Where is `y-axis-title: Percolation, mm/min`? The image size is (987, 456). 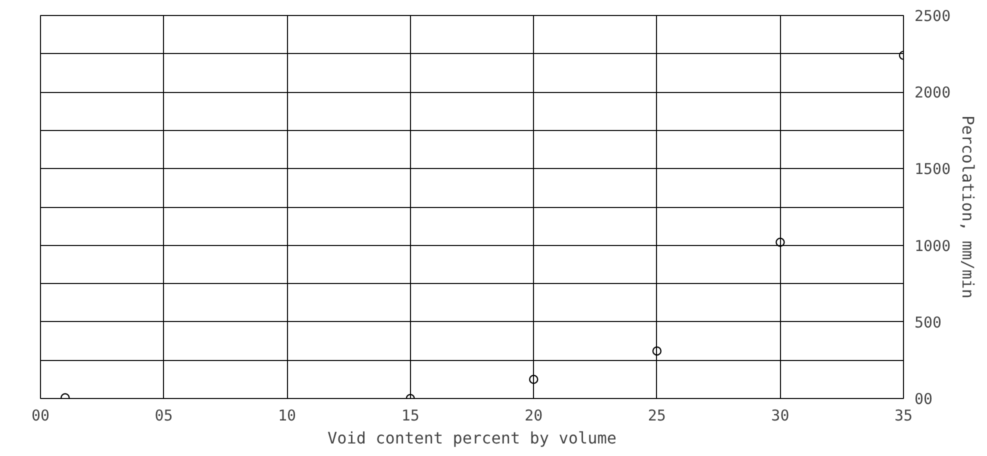 y-axis-title: Percolation, mm/min is located at coordinates (968, 207).